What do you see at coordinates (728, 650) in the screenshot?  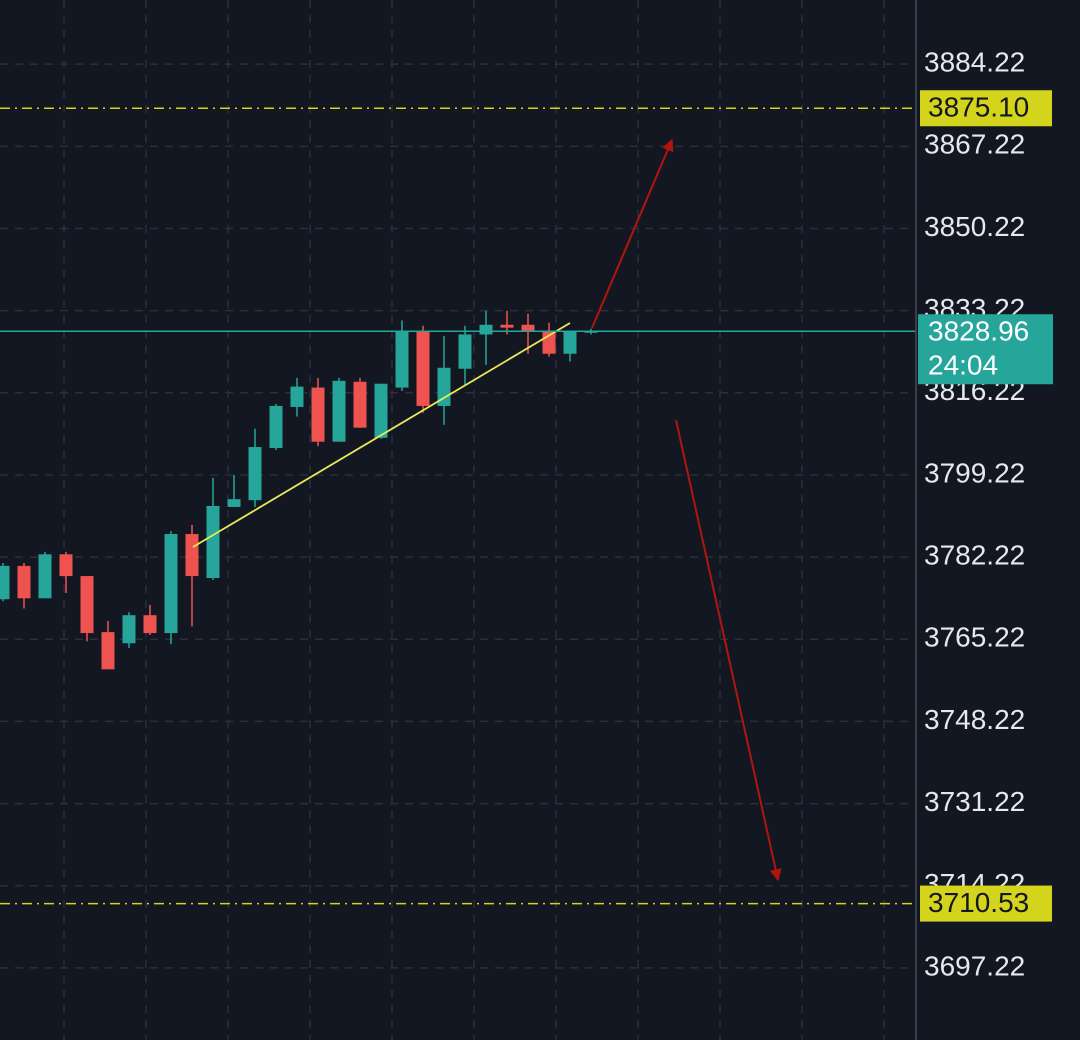 I see `down-arrow` at bounding box center [728, 650].